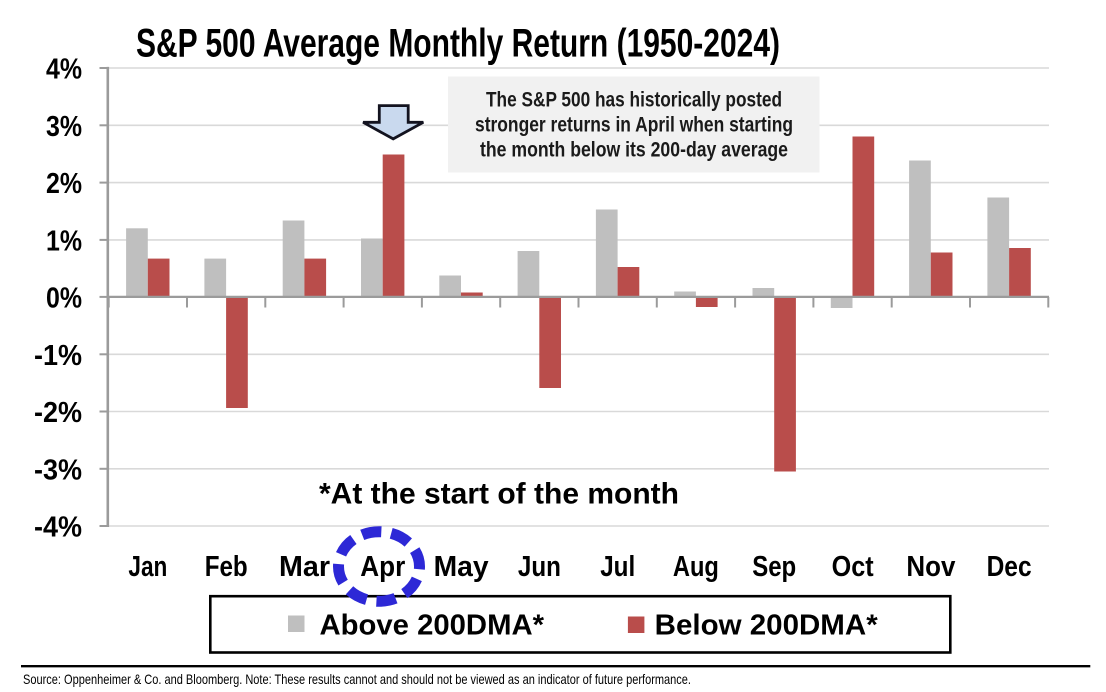 The width and height of the screenshot is (1106, 692). What do you see at coordinates (147, 567) in the screenshot?
I see `svg-text: Jan` at bounding box center [147, 567].